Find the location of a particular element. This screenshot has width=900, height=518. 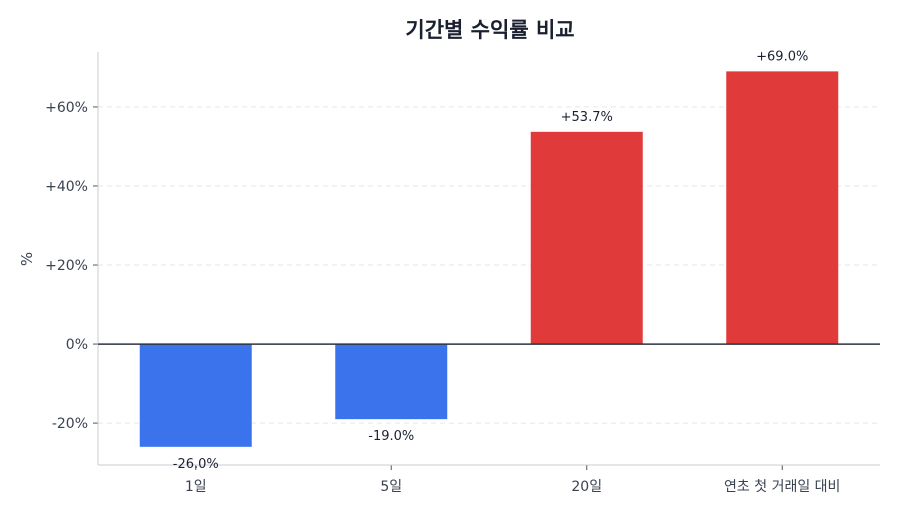

x-tick-label: 1일 is located at coordinates (196, 487).